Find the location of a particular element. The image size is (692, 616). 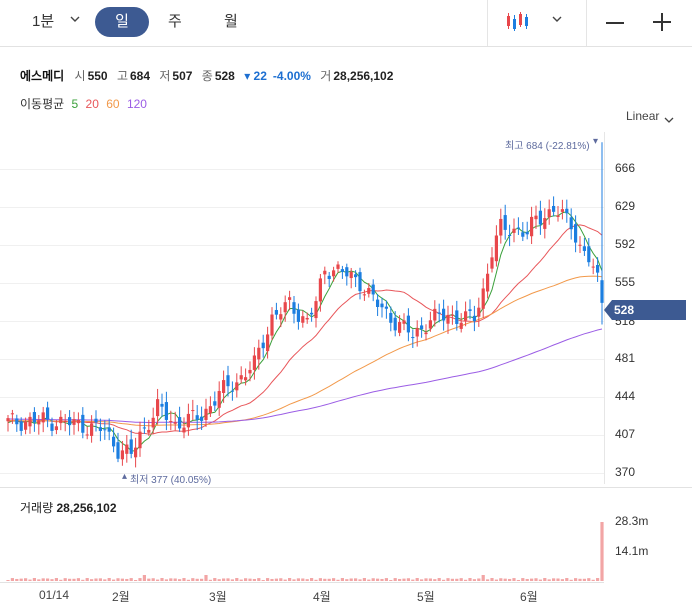

tab-month: 월 is located at coordinates (231, 21).